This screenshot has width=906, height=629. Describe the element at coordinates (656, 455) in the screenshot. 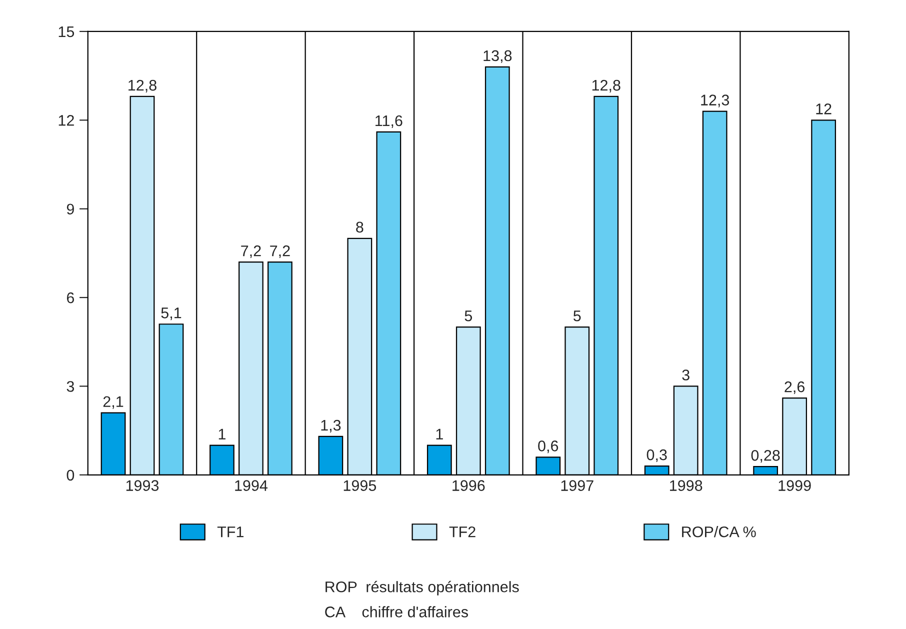

I see `data-label: 0,3` at that location.